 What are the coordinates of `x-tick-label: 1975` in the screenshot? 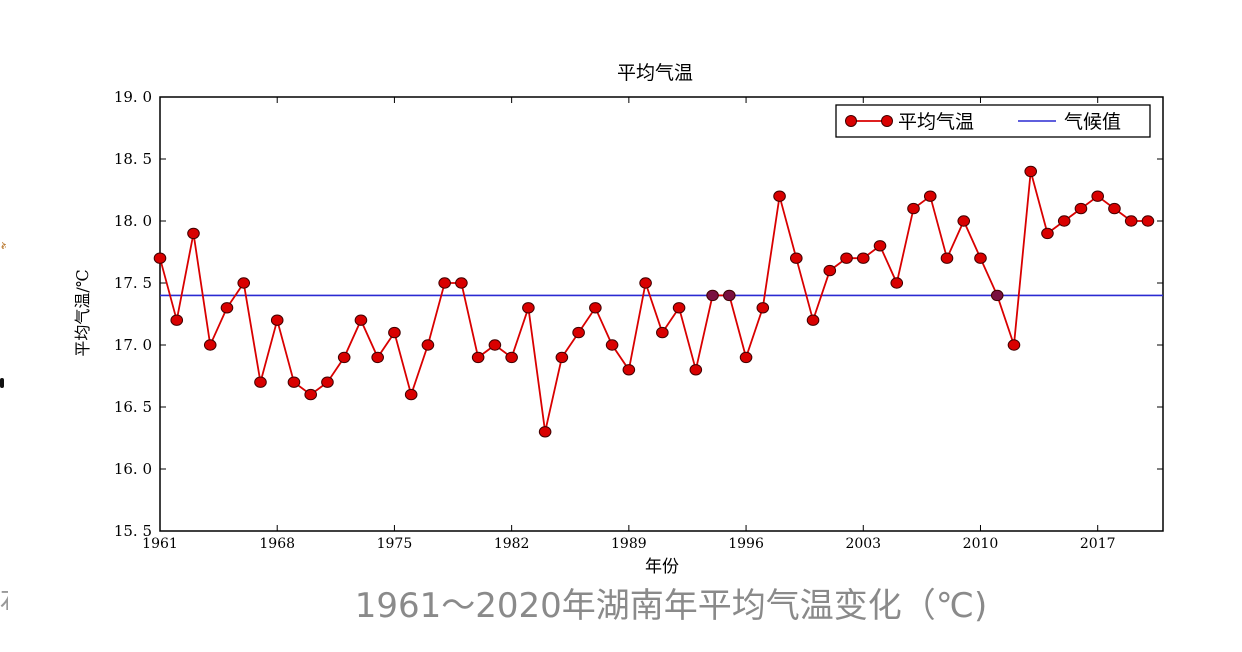 It's located at (395, 544).